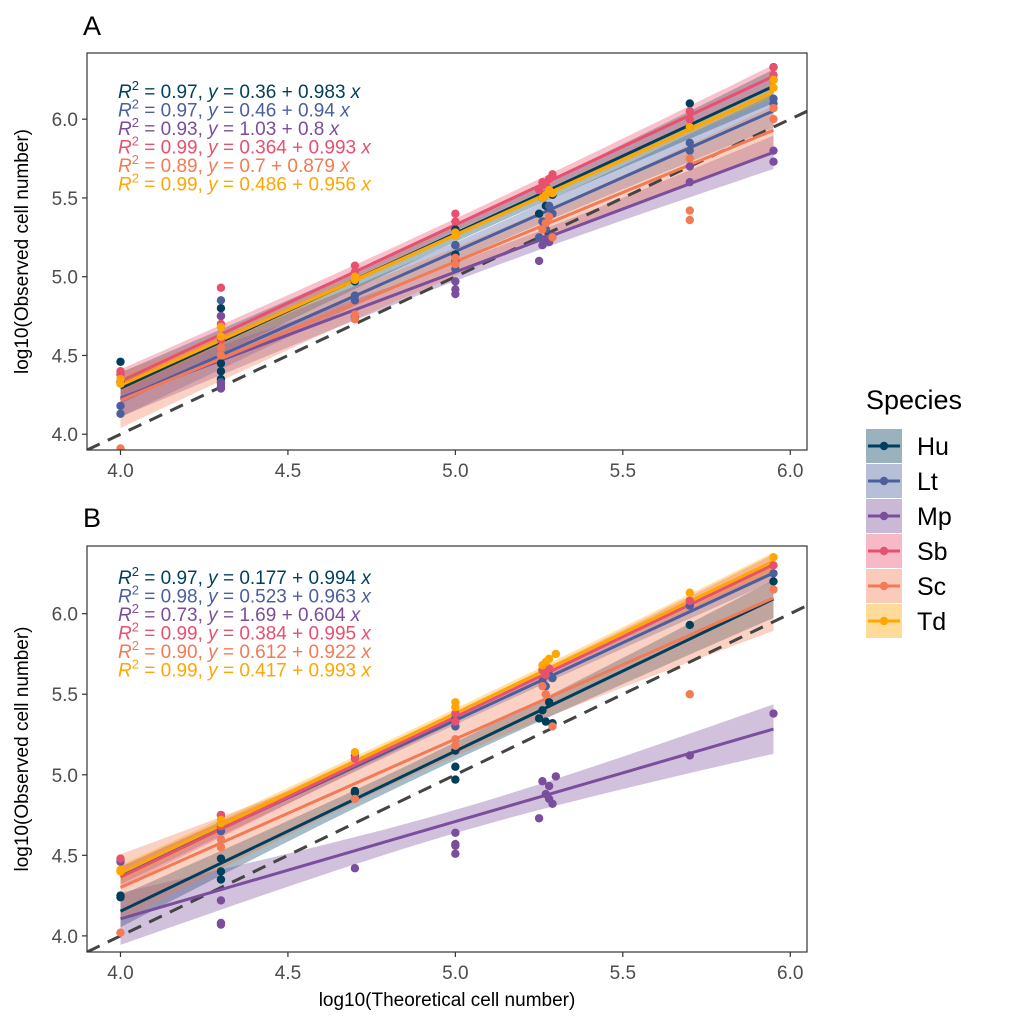  What do you see at coordinates (902, 481) in the screenshot?
I see `legend-item-lt: Lt` at bounding box center [902, 481].